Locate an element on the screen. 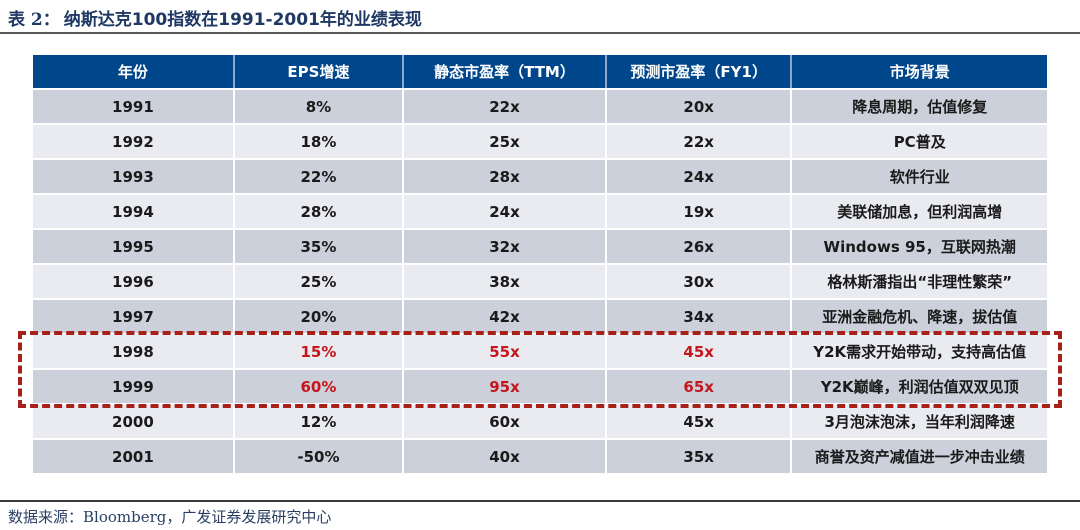 The image size is (1080, 530). header-pe-ttm: 静态市盈率（TTM） is located at coordinates (505, 71).